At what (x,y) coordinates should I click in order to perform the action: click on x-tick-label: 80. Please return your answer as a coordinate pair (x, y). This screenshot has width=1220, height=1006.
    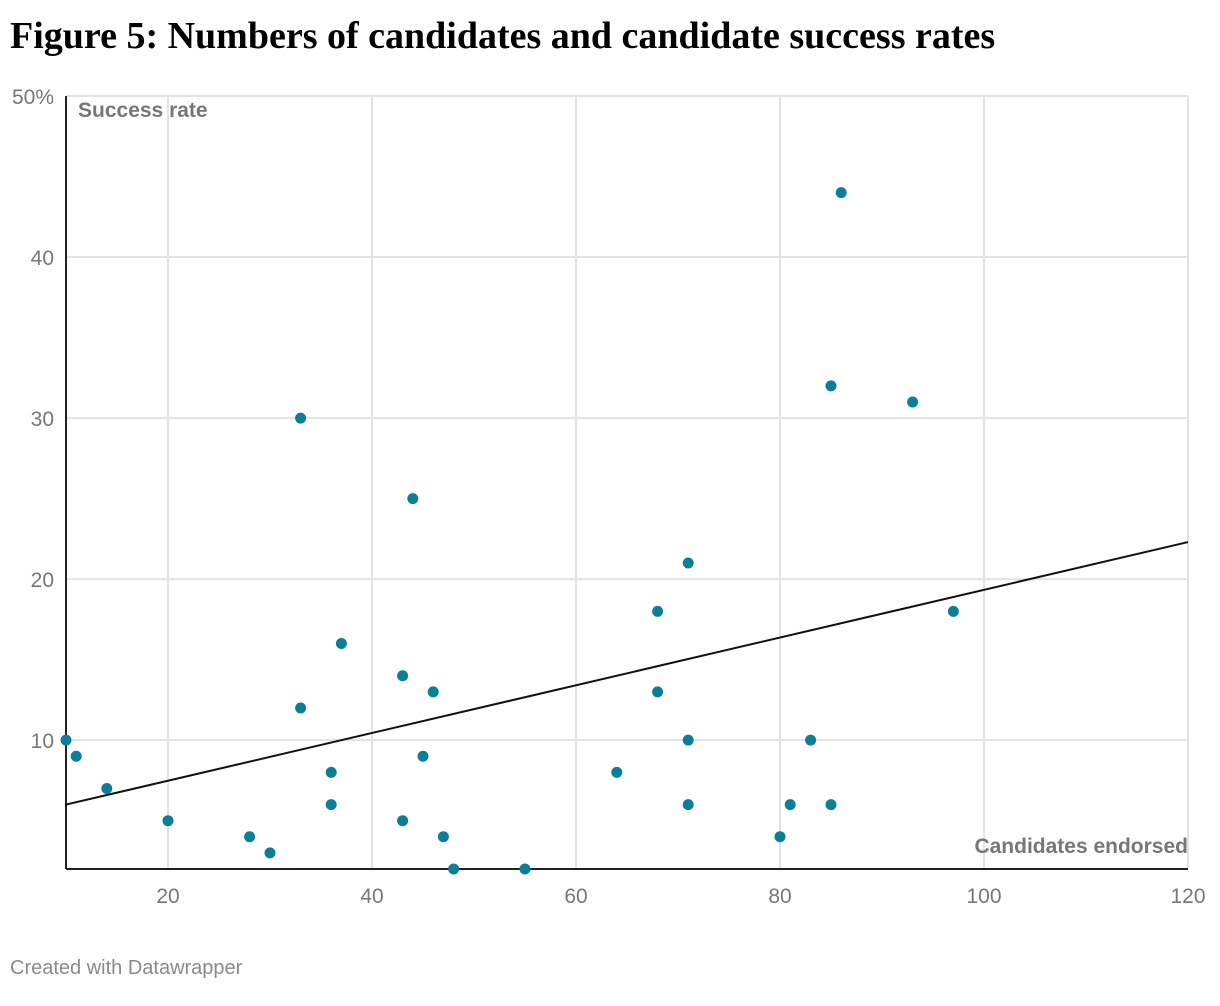
    Looking at the image, I should click on (779, 896).